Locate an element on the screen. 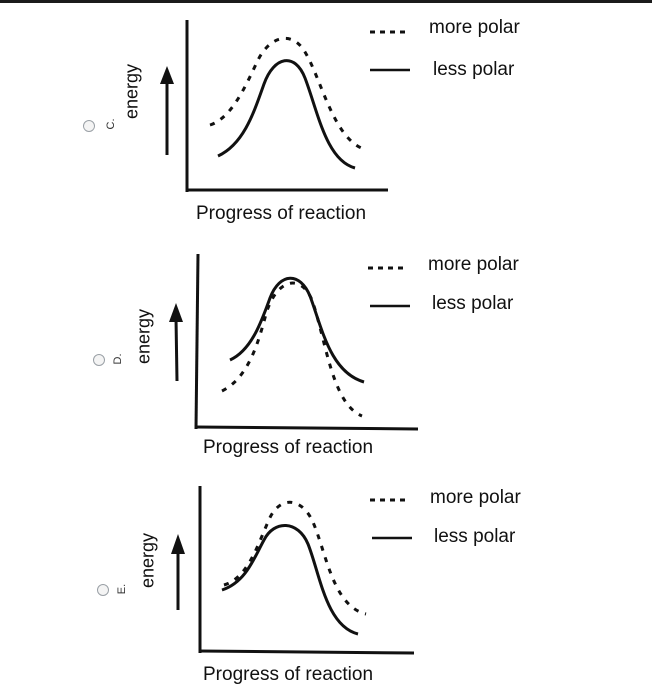 The height and width of the screenshot is (700, 652). energy-diagram-e is located at coordinates (293, 570).